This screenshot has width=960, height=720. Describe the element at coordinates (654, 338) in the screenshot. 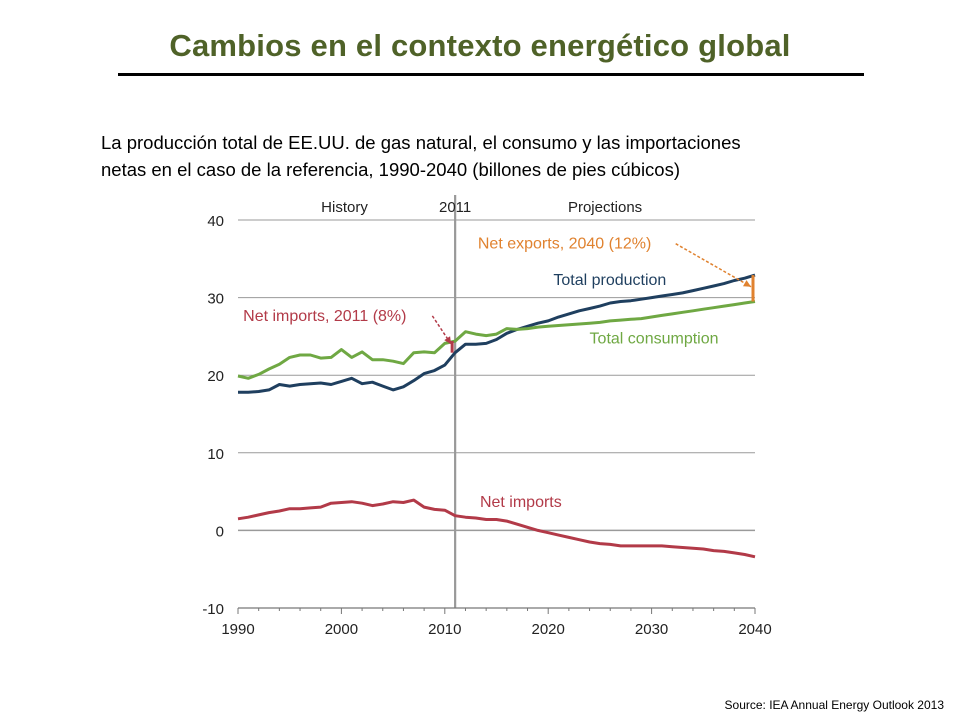

I see `annotation-consumption: Total consumption` at that location.